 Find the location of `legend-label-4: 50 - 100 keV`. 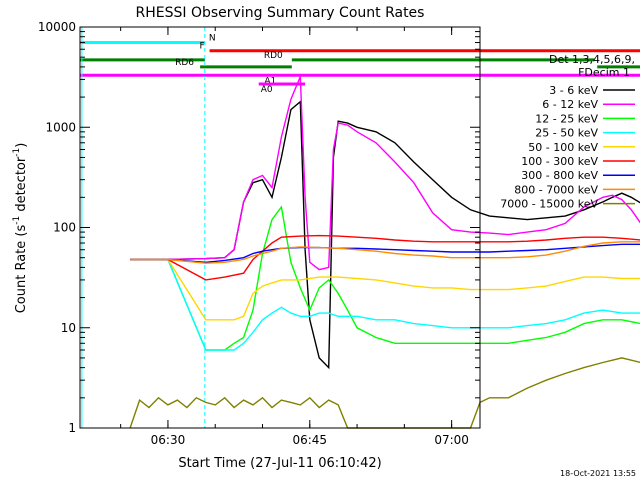

legend-label-4: 50 - 100 keV is located at coordinates (563, 147).